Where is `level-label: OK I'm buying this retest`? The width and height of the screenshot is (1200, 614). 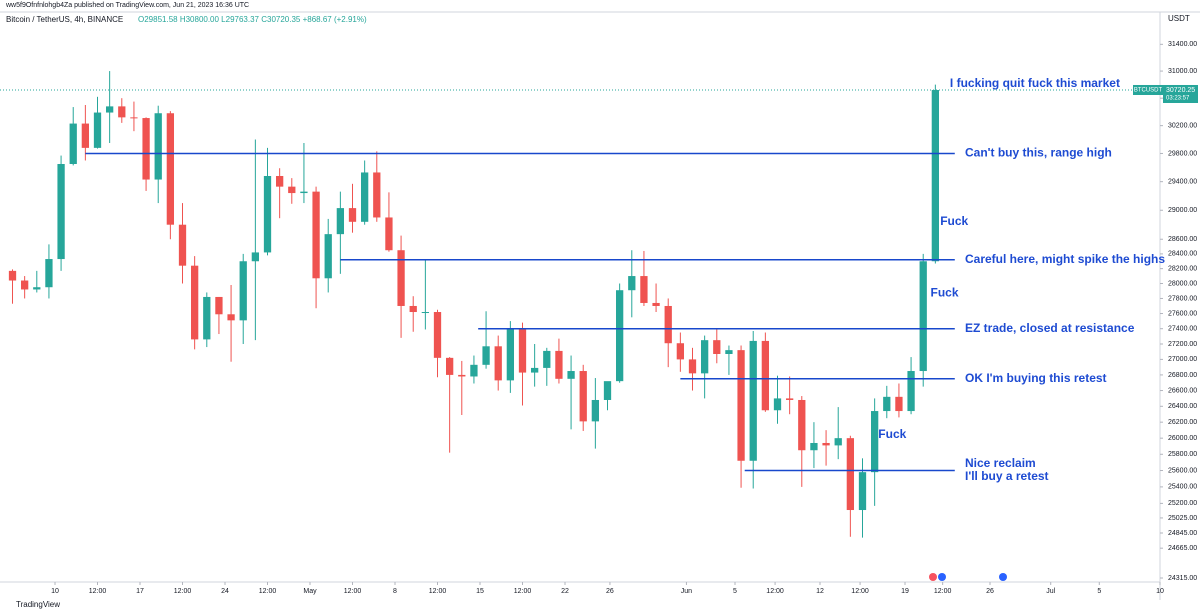
level-label: OK I'm buying this retest is located at coordinates (1036, 378).